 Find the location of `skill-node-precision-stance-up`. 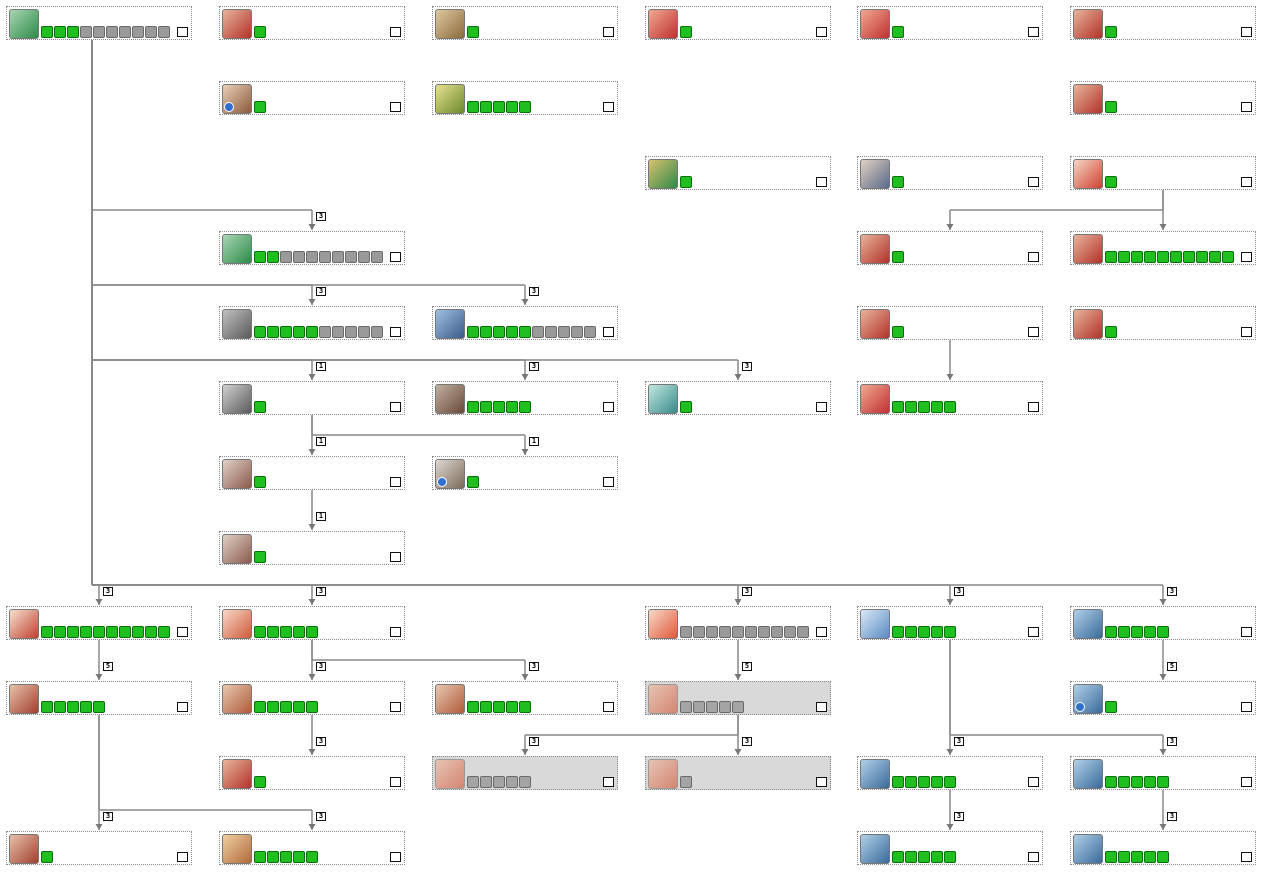

skill-node-precision-stance-up is located at coordinates (738, 698).